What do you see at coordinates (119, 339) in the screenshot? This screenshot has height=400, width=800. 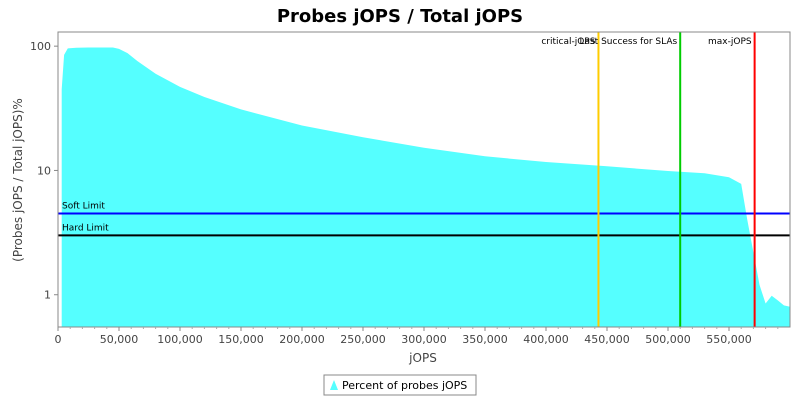 I see `x-tick-label-1: 50,000` at bounding box center [119, 339].